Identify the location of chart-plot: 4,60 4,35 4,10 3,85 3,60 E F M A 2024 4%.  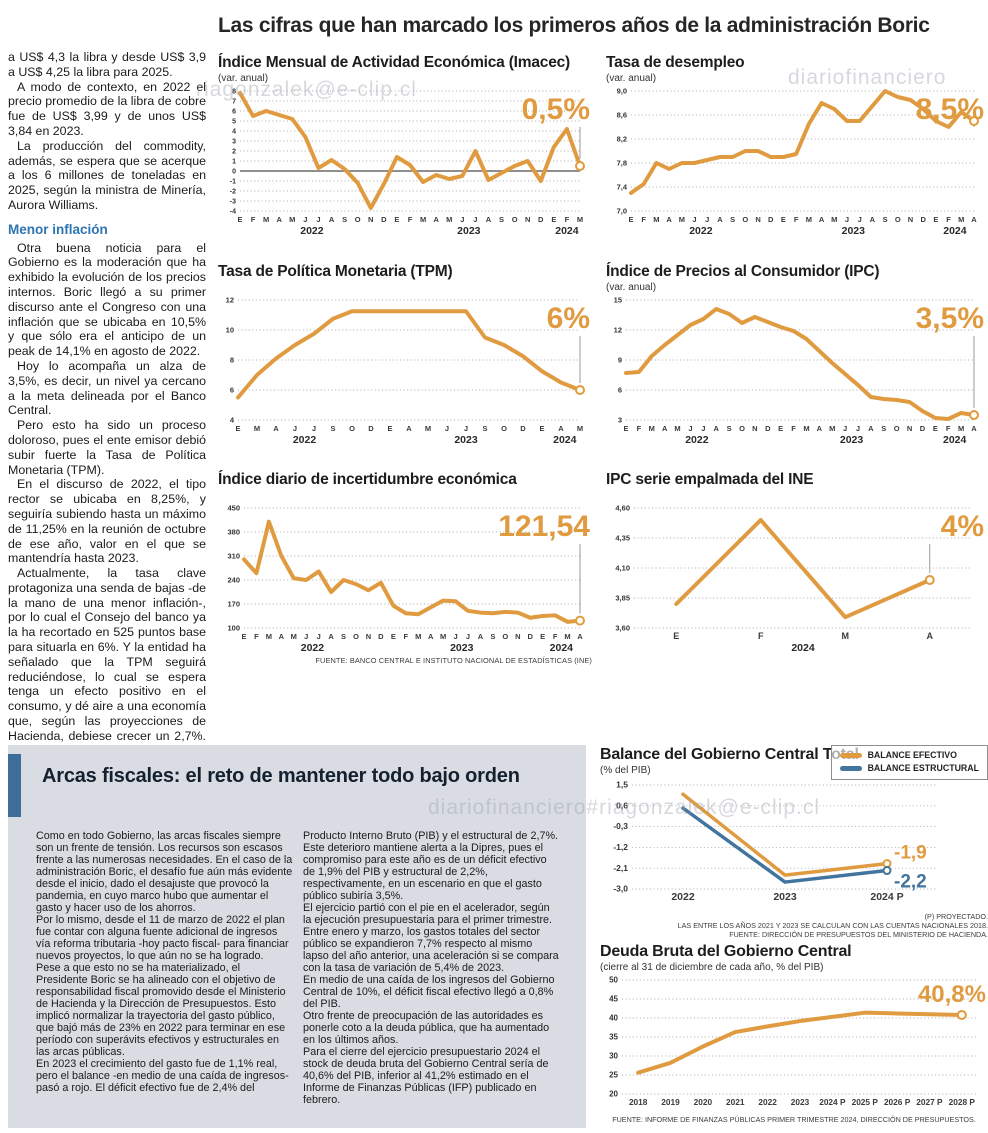
(796, 578).